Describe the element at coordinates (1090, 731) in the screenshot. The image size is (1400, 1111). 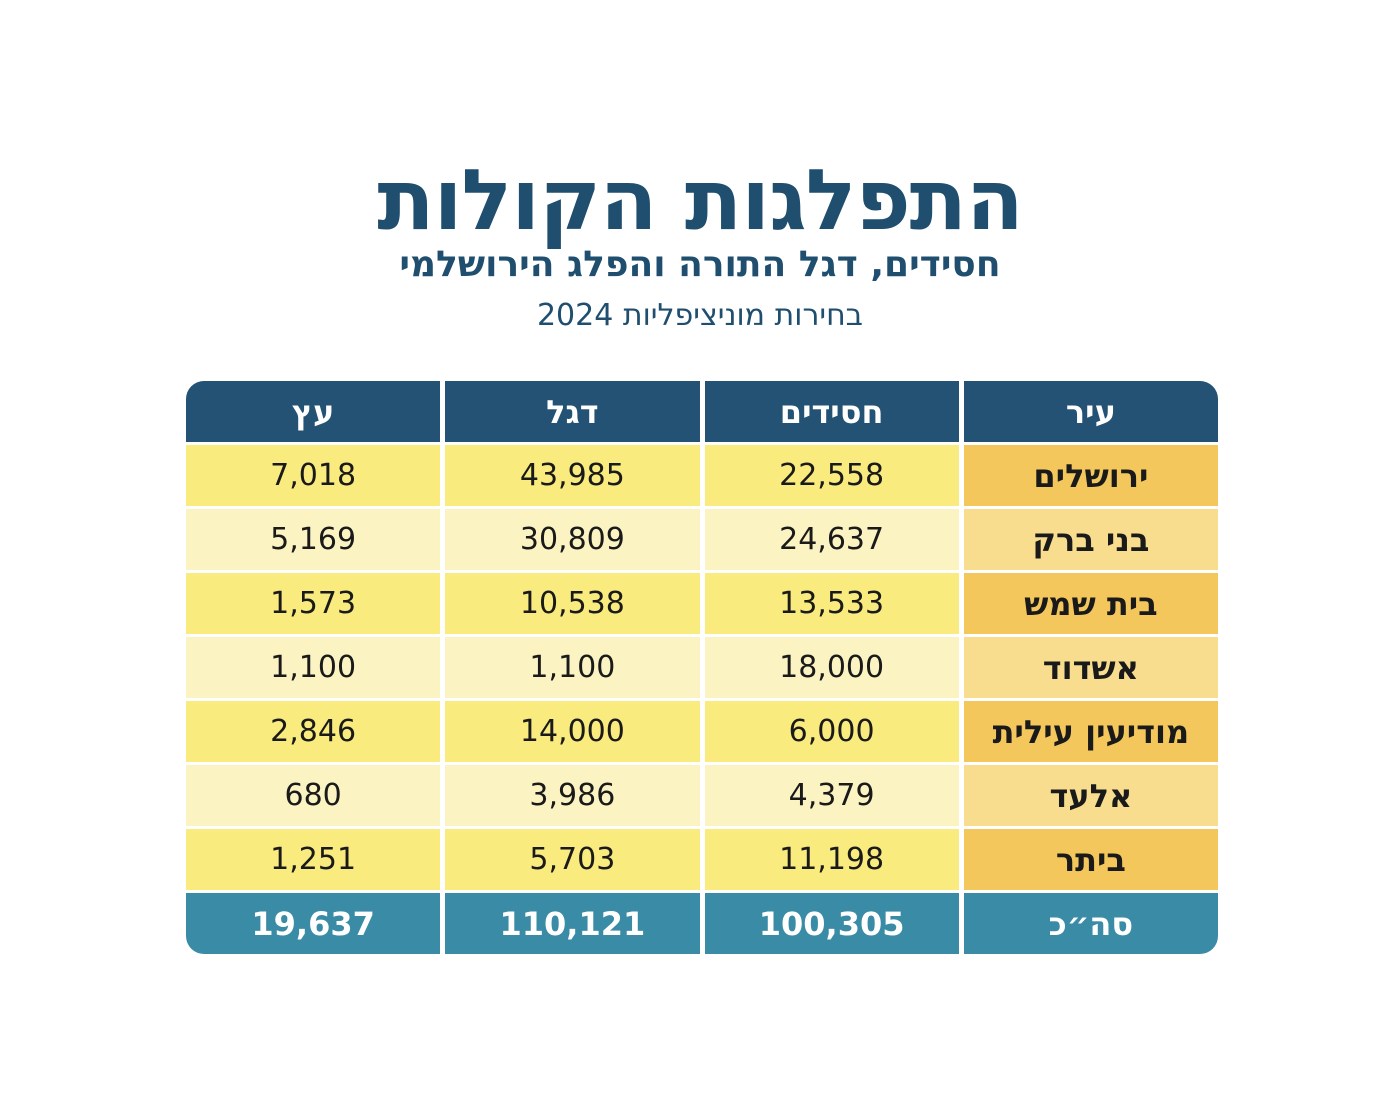
I see `city-cell: מודיעין עילית` at that location.